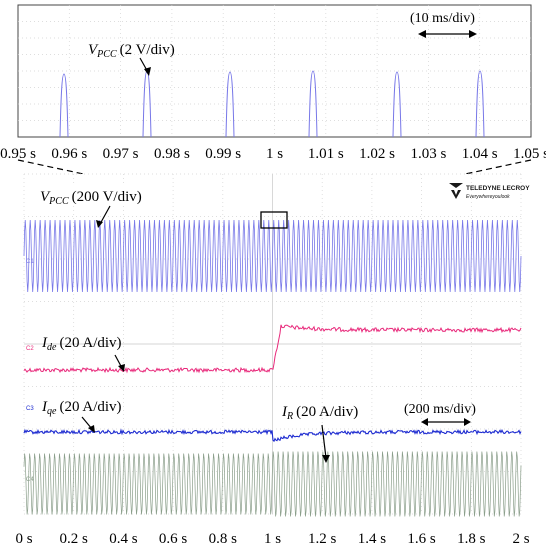 Image resolution: width=546 pixels, height=550 pixels. What do you see at coordinates (99, 224) in the screenshot?
I see `vpcc-pointer-head-icon` at bounding box center [99, 224].